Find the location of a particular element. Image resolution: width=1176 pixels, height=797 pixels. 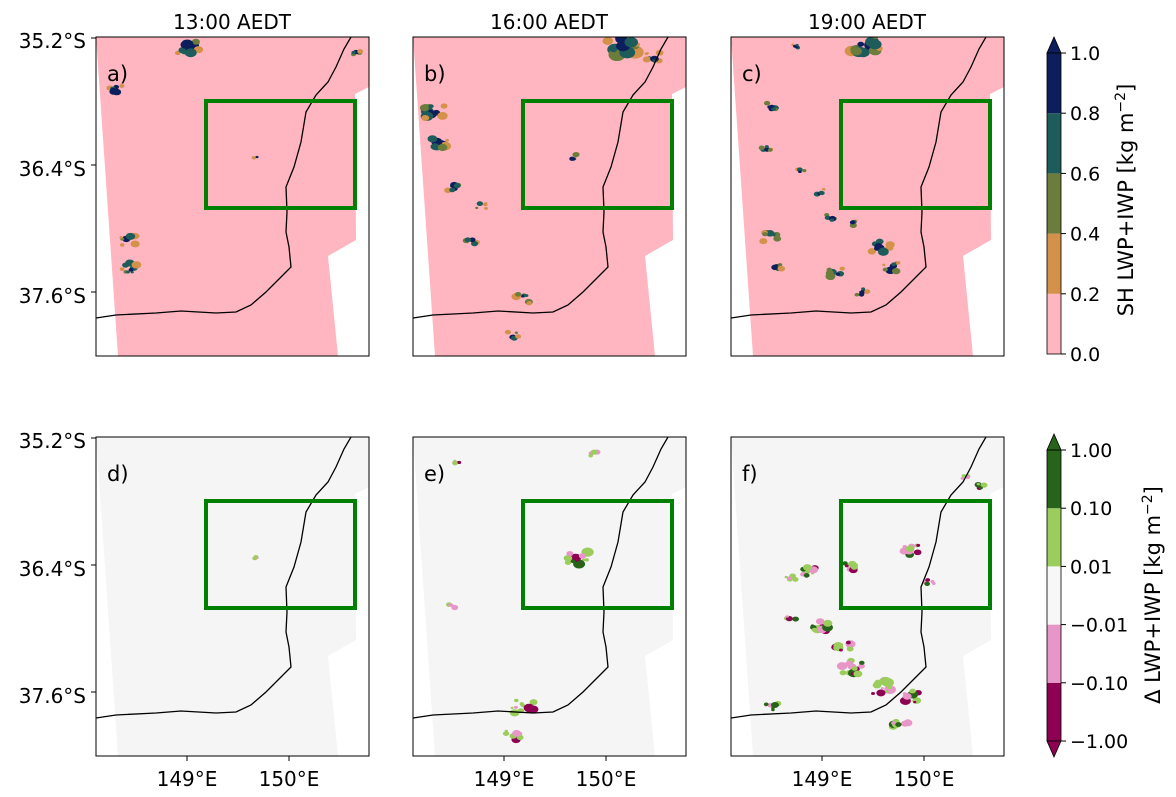

map-panel: d) is located at coordinates (230, 598).